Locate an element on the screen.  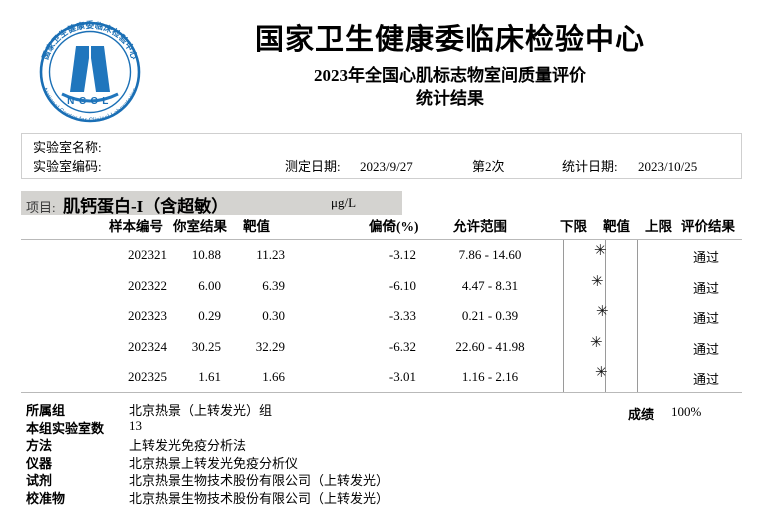
cell-sample-no: 202322 is located at coordinates (147, 285).